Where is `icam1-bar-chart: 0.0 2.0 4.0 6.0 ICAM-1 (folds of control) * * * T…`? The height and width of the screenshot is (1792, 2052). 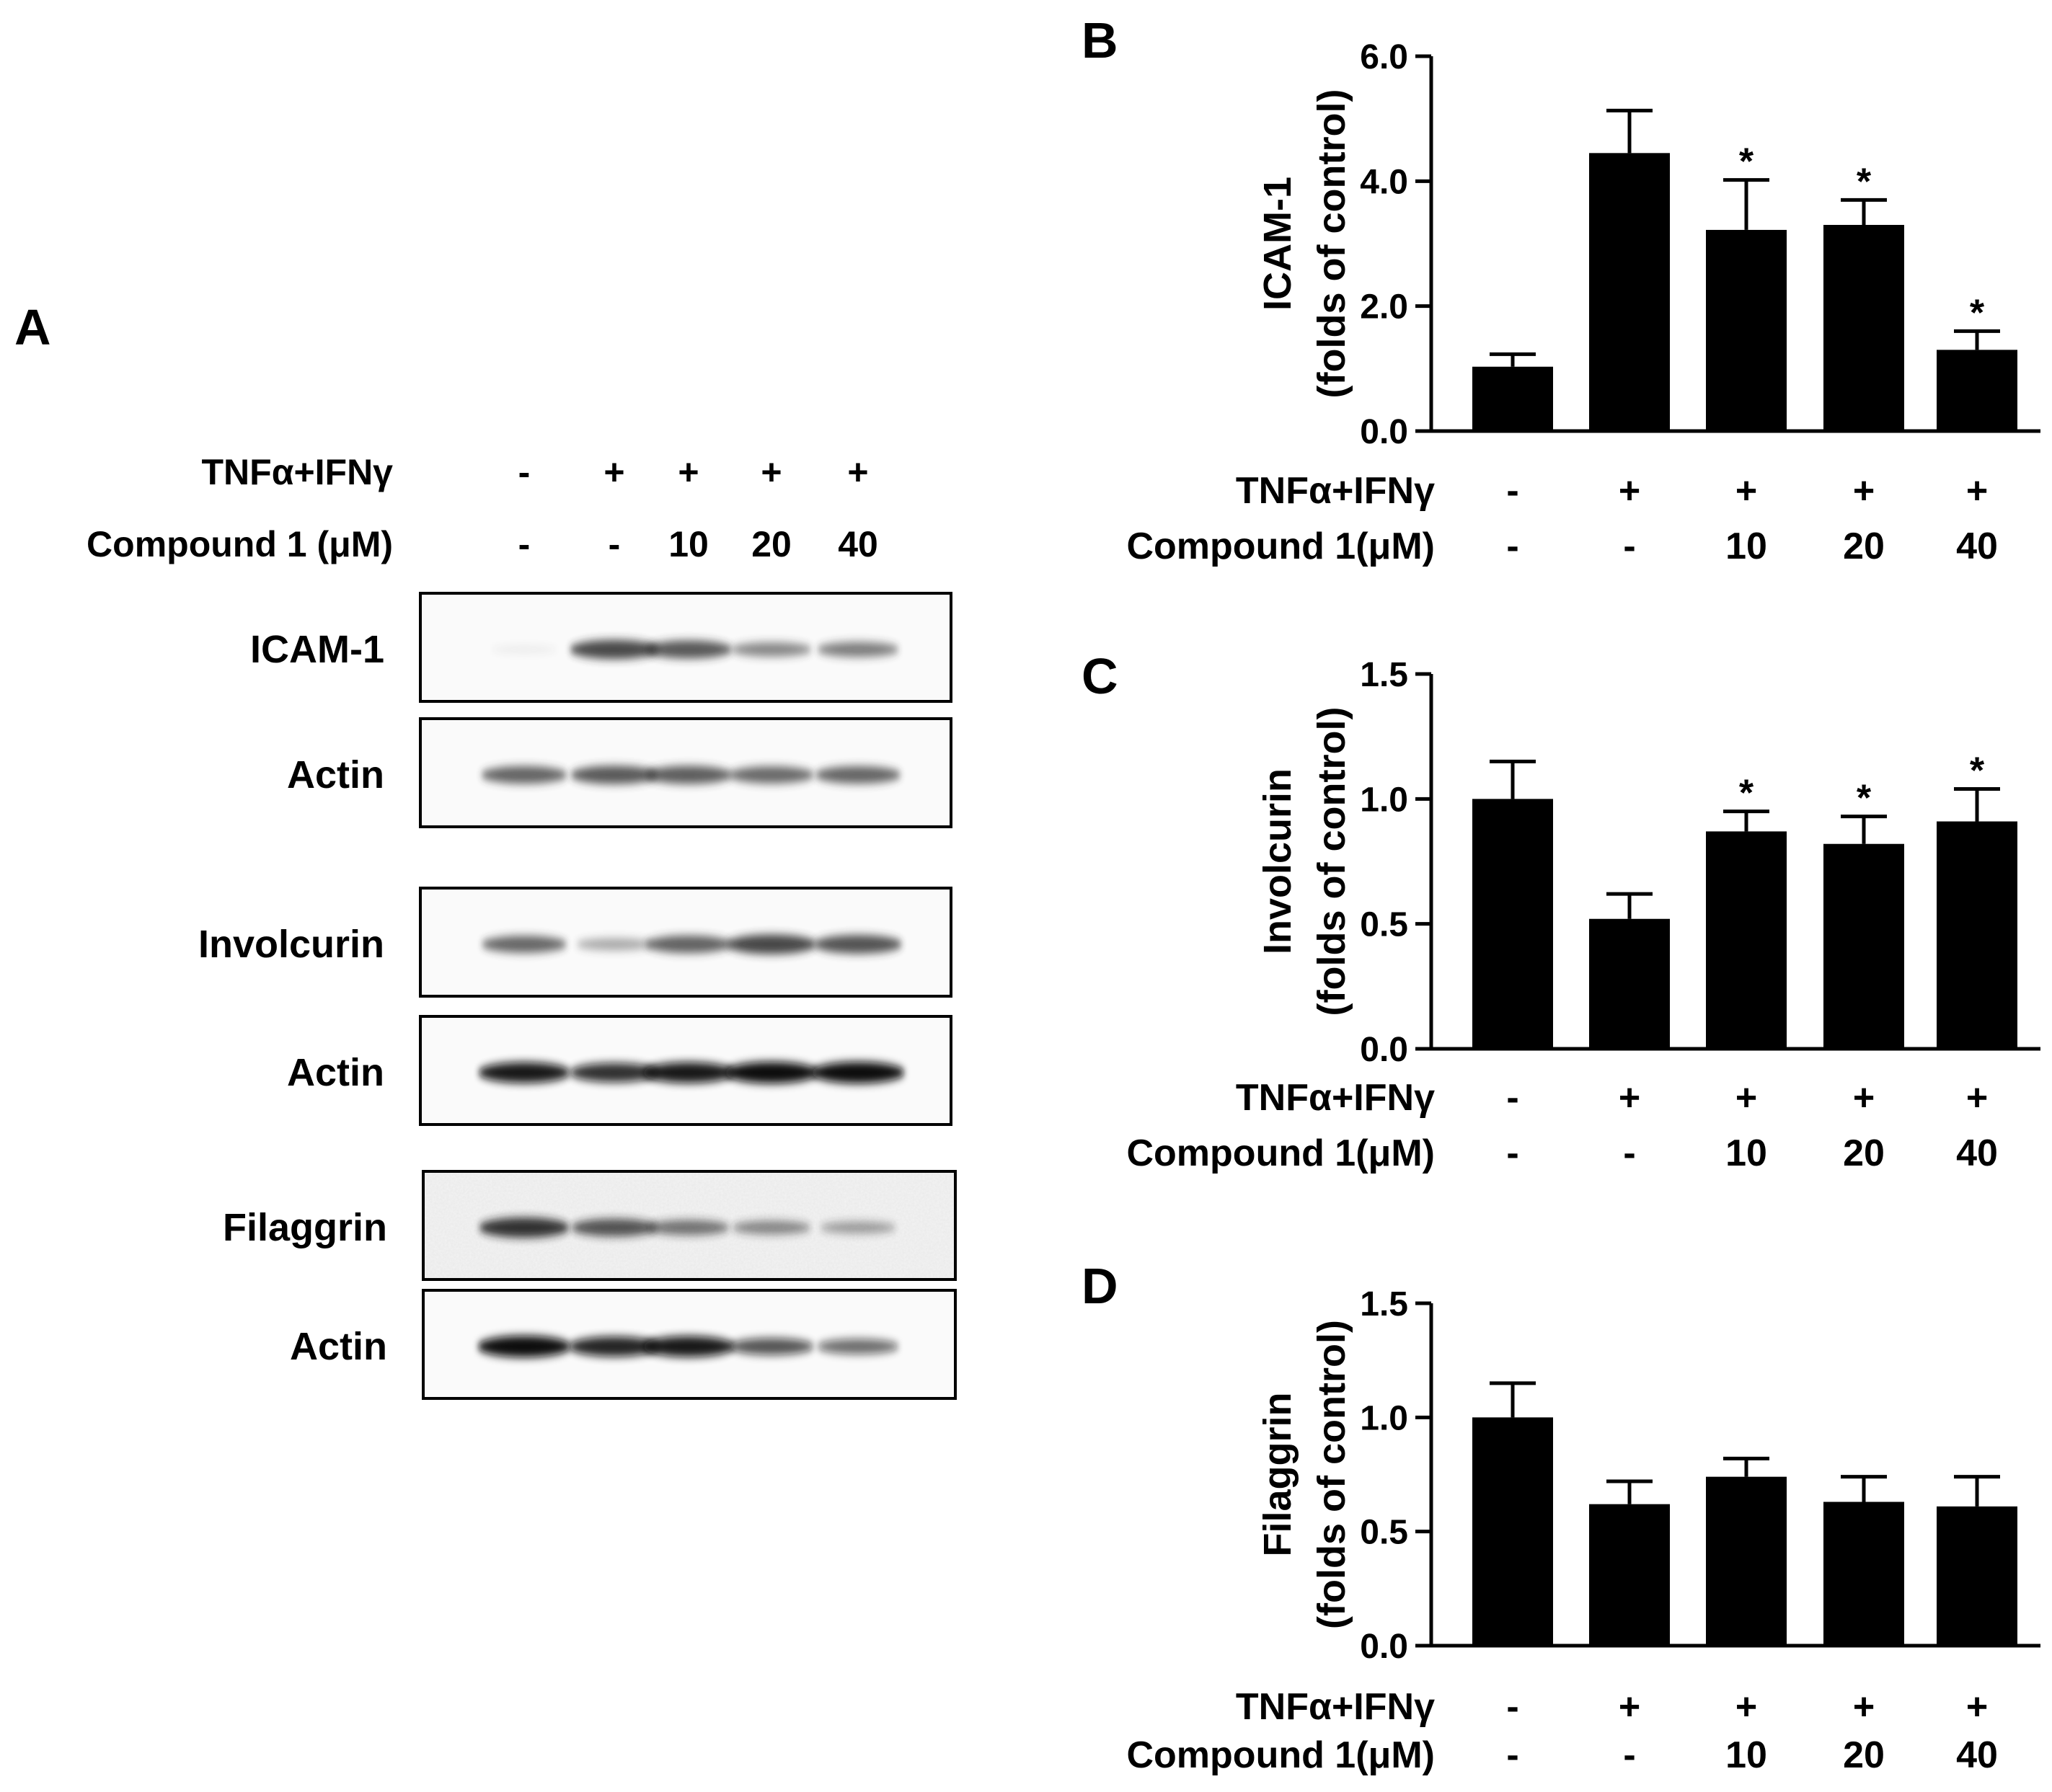
icam1-bar-chart: 0.0 2.0 4.0 6.0 ICAM-1 (folds of control) * * * T… is located at coordinates (1583, 302).